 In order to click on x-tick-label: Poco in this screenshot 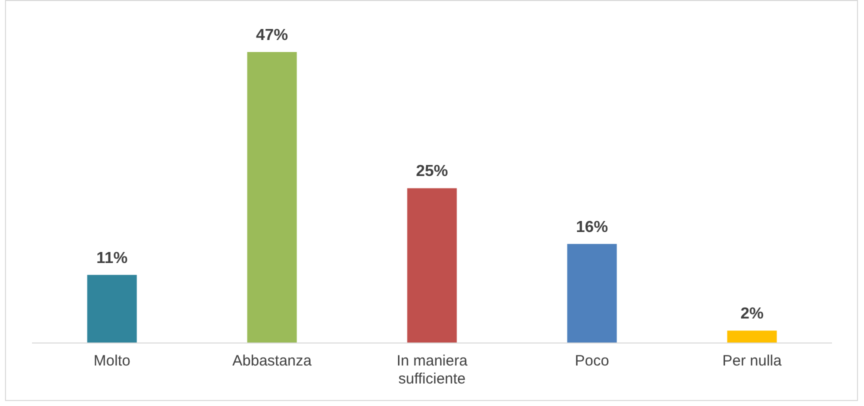, I will do `click(592, 361)`.